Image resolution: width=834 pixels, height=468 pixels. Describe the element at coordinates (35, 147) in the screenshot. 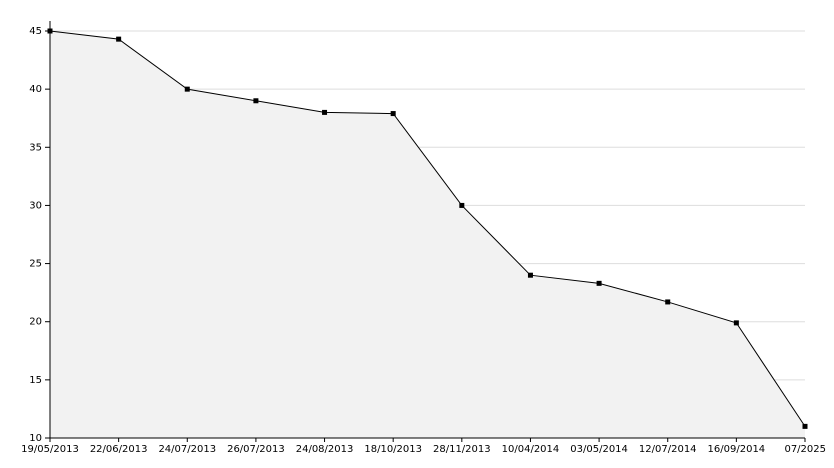

I see `y-tick-label: 35` at that location.